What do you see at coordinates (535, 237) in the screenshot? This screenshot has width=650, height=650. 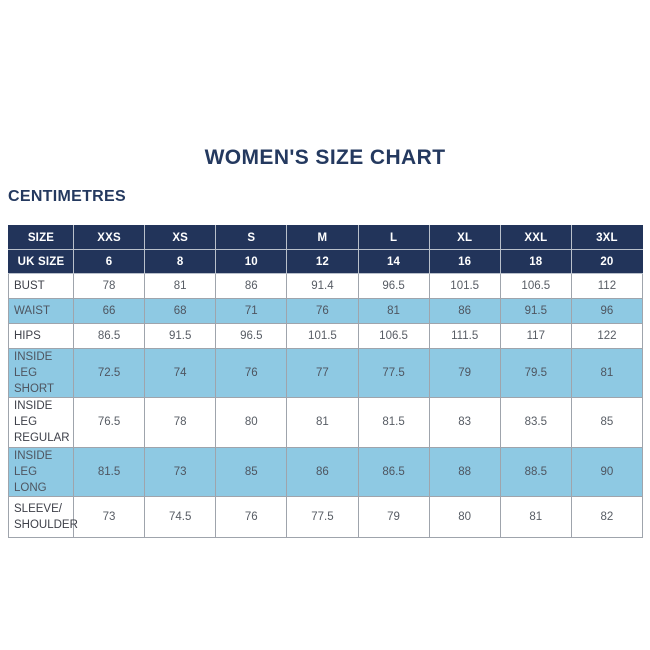 I see `header-cell: XXL` at bounding box center [535, 237].